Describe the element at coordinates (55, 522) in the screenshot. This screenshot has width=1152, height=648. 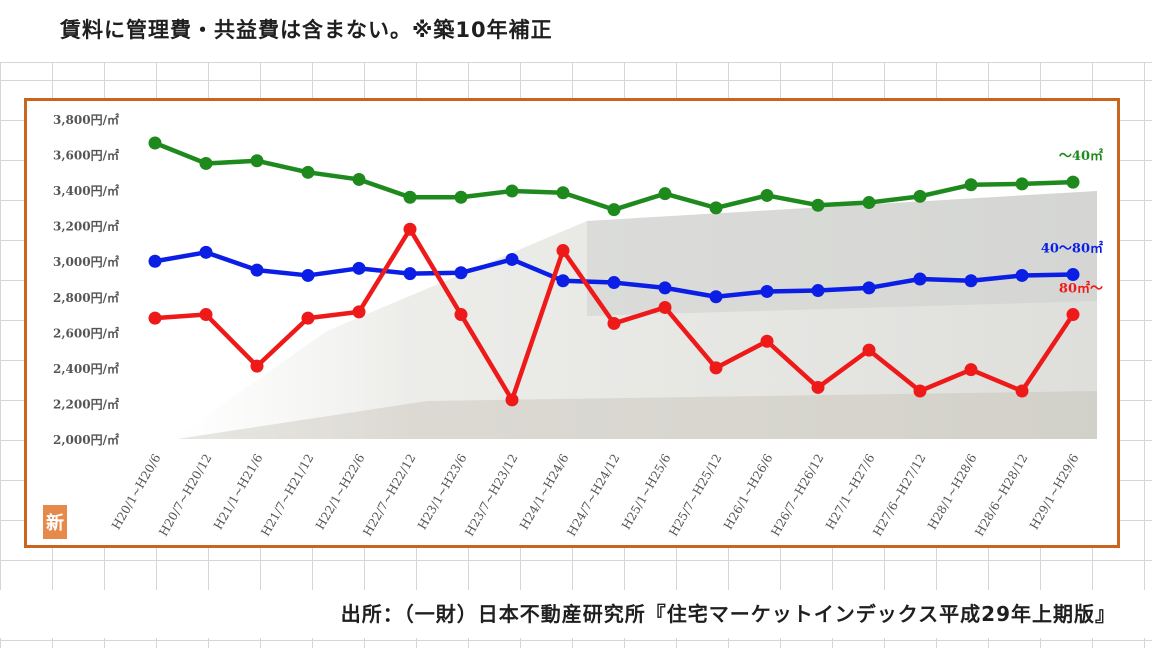
I see `new-badge: 新` at that location.